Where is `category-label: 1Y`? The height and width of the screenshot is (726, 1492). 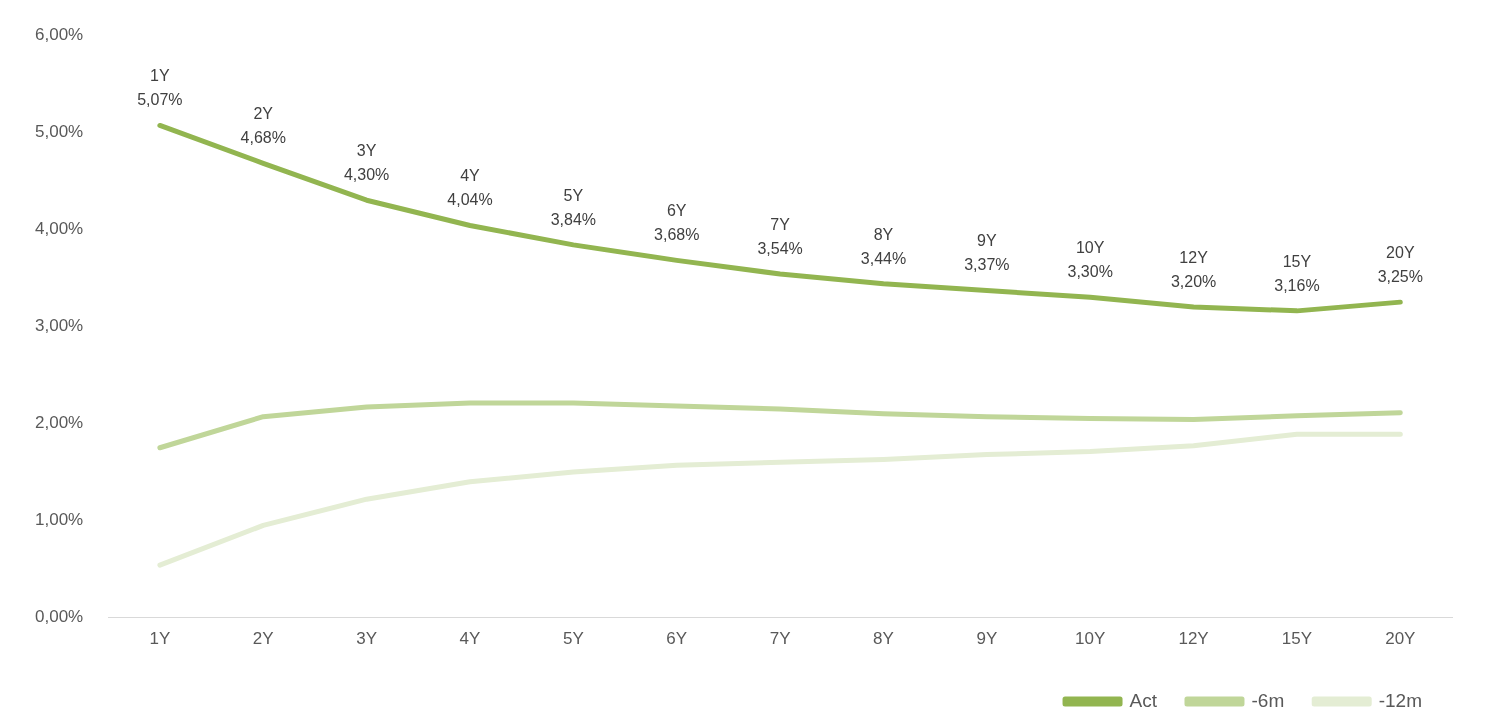
category-label: 1Y is located at coordinates (160, 76).